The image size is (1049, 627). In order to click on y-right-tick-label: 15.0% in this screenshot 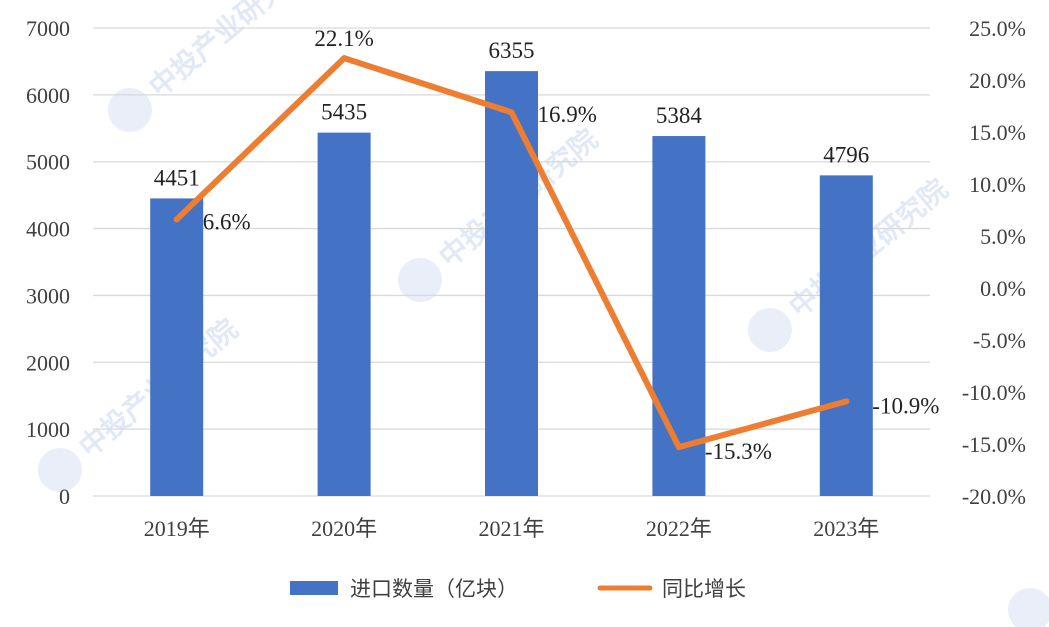, I will do `click(997, 132)`.